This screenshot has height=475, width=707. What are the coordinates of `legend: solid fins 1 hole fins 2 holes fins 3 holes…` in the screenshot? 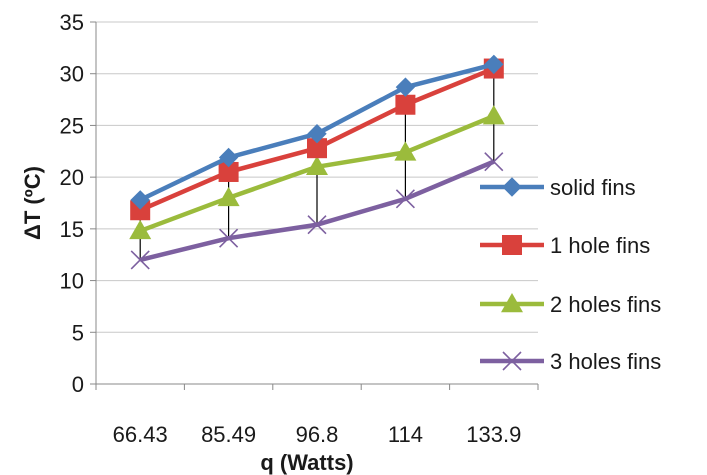 It's located at (570, 274).